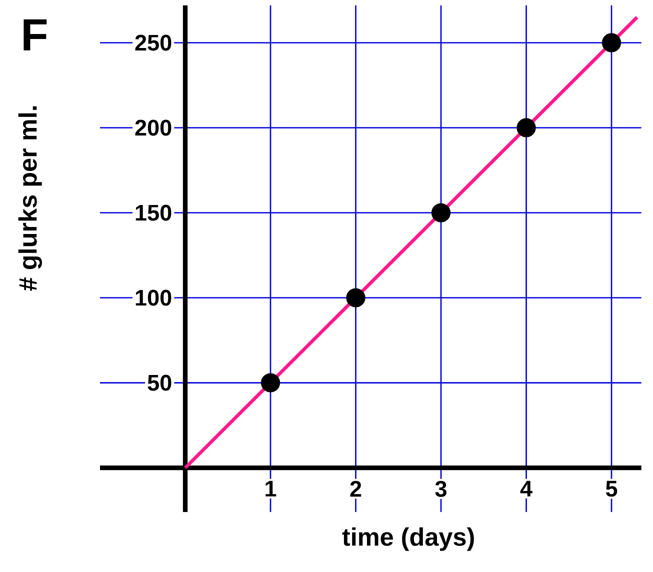  What do you see at coordinates (356, 488) in the screenshot?
I see `x-tick-label: 2` at bounding box center [356, 488].